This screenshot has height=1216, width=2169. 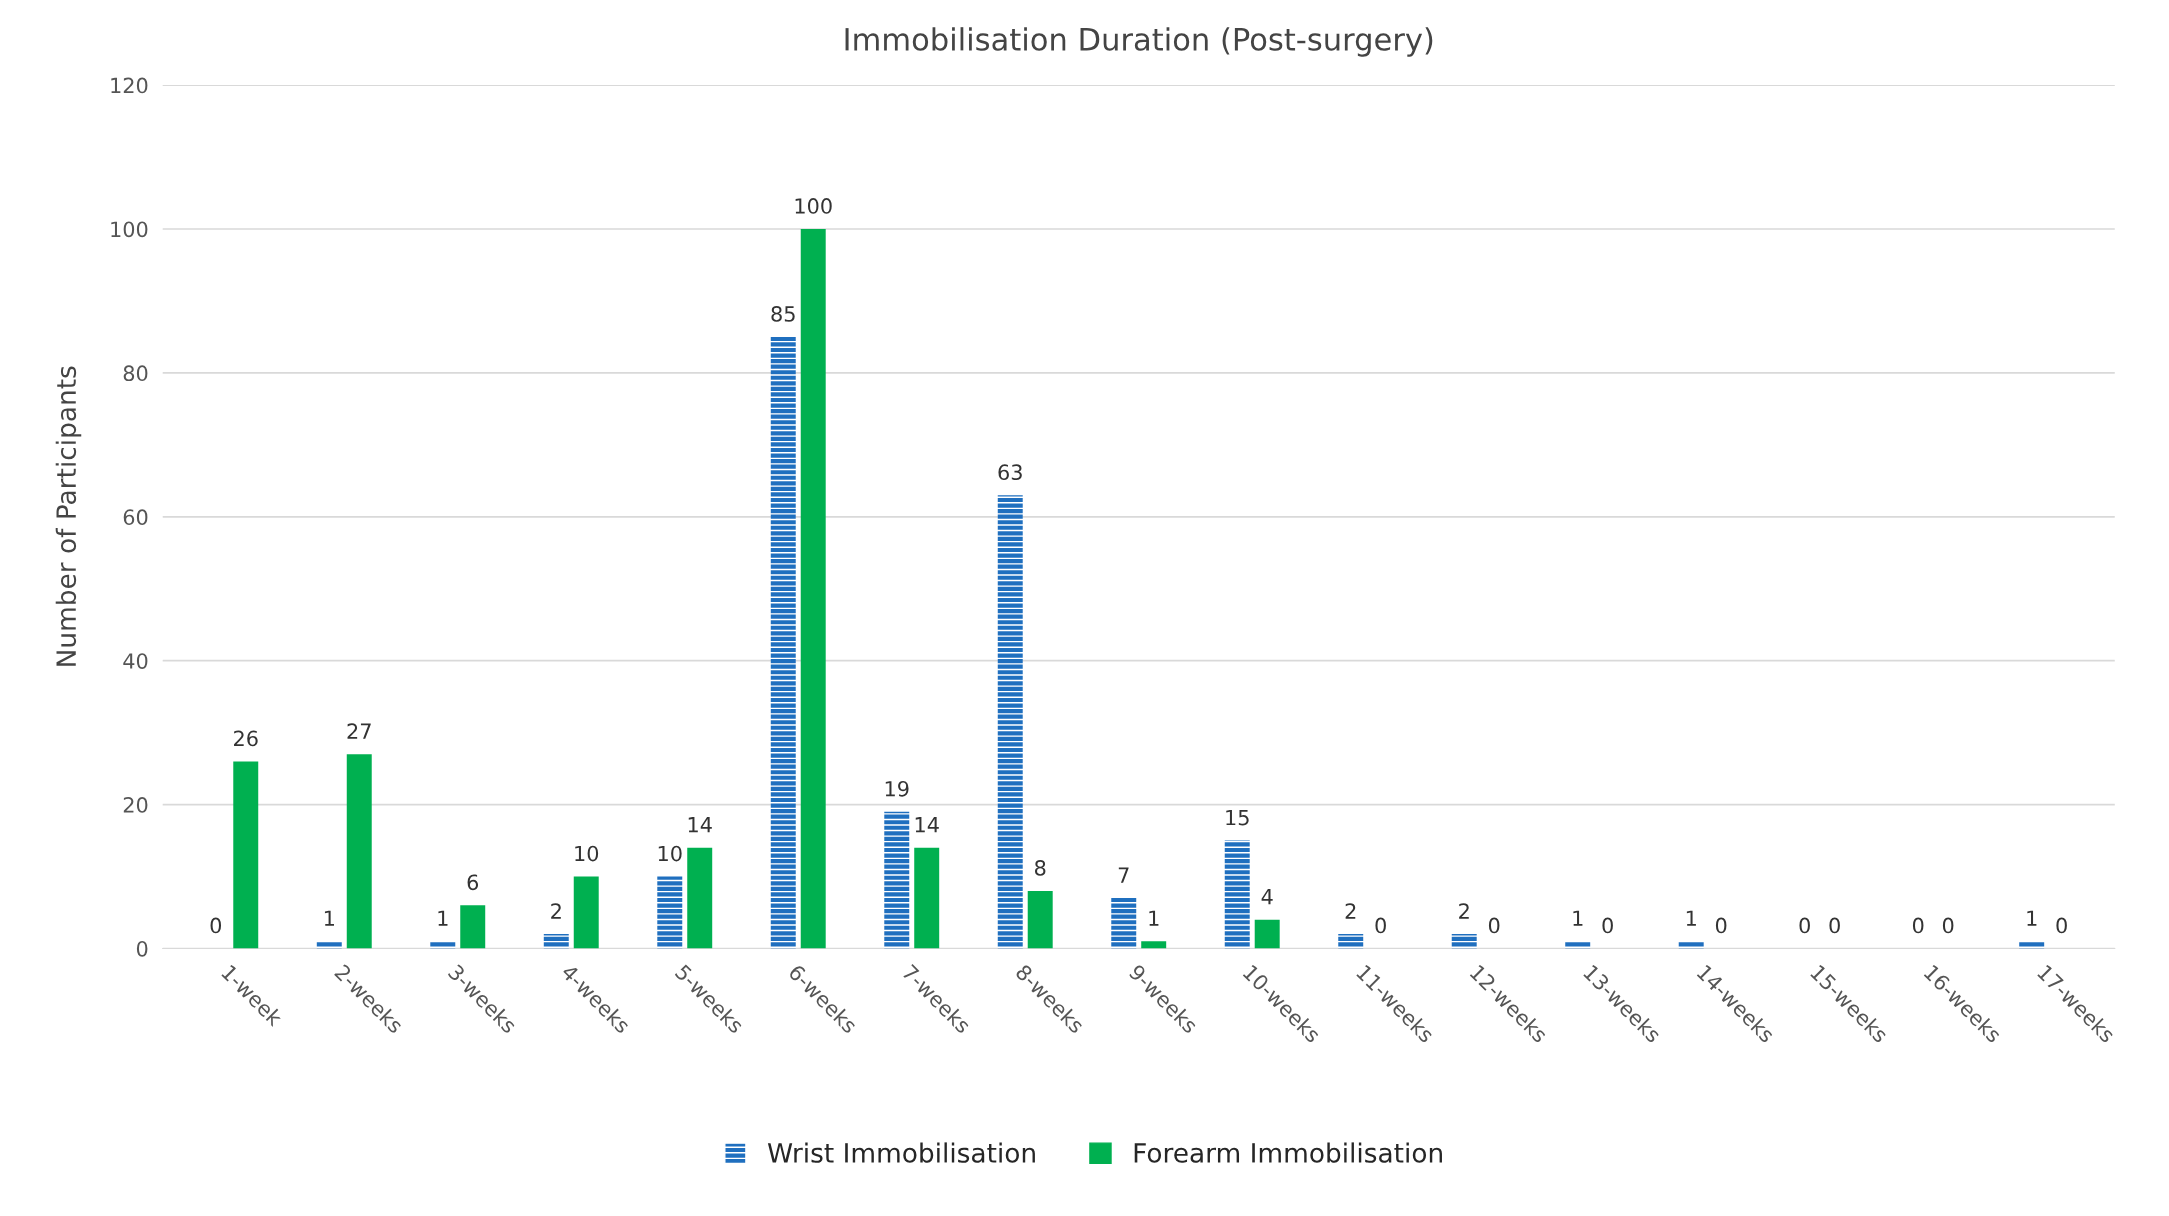 What do you see at coordinates (142, 948) in the screenshot?
I see `y-tick-label: 0` at bounding box center [142, 948].